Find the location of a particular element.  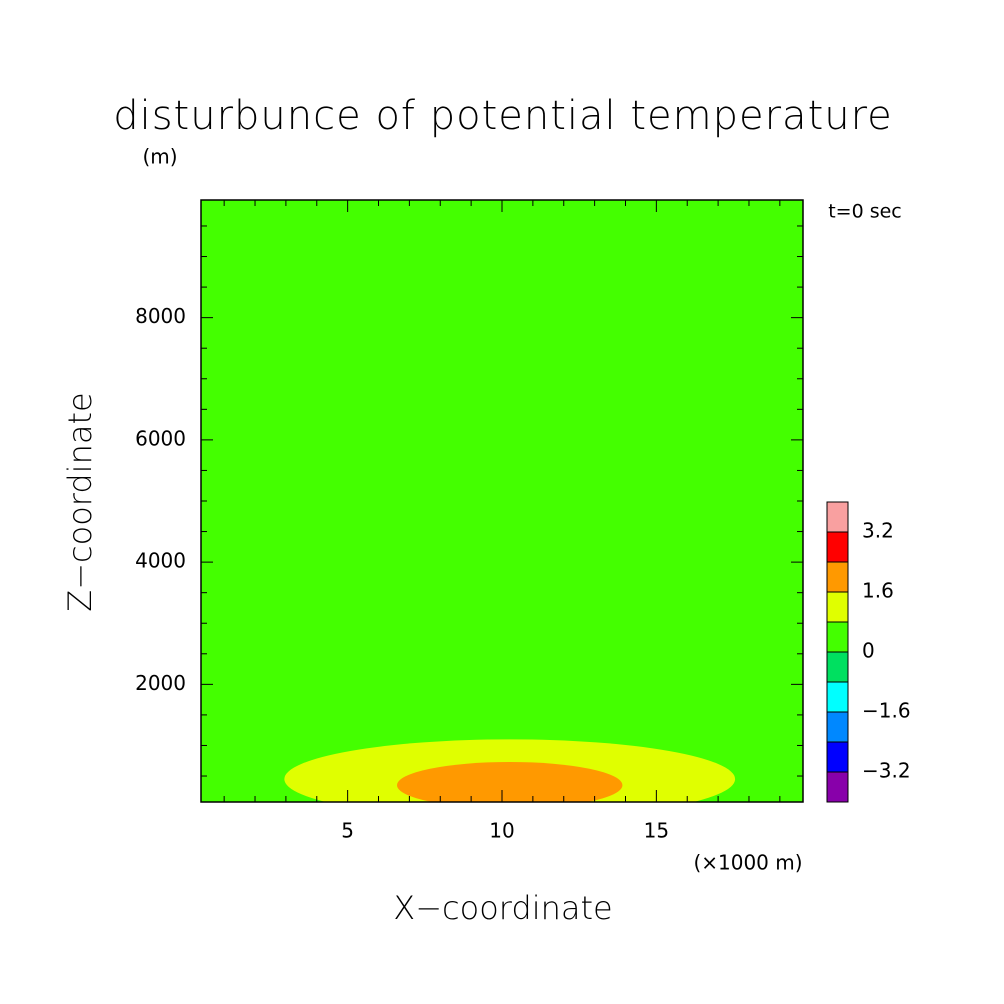

colorbar-label: −3.2 is located at coordinates (886, 771).